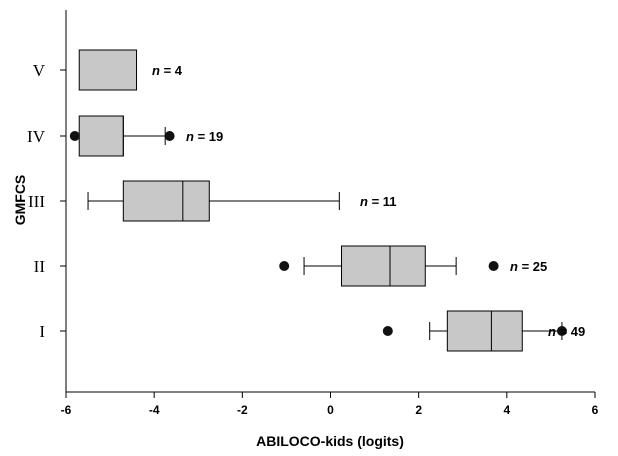  Describe the element at coordinates (382, 201) in the screenshot. I see `n-value: = 11` at that location.